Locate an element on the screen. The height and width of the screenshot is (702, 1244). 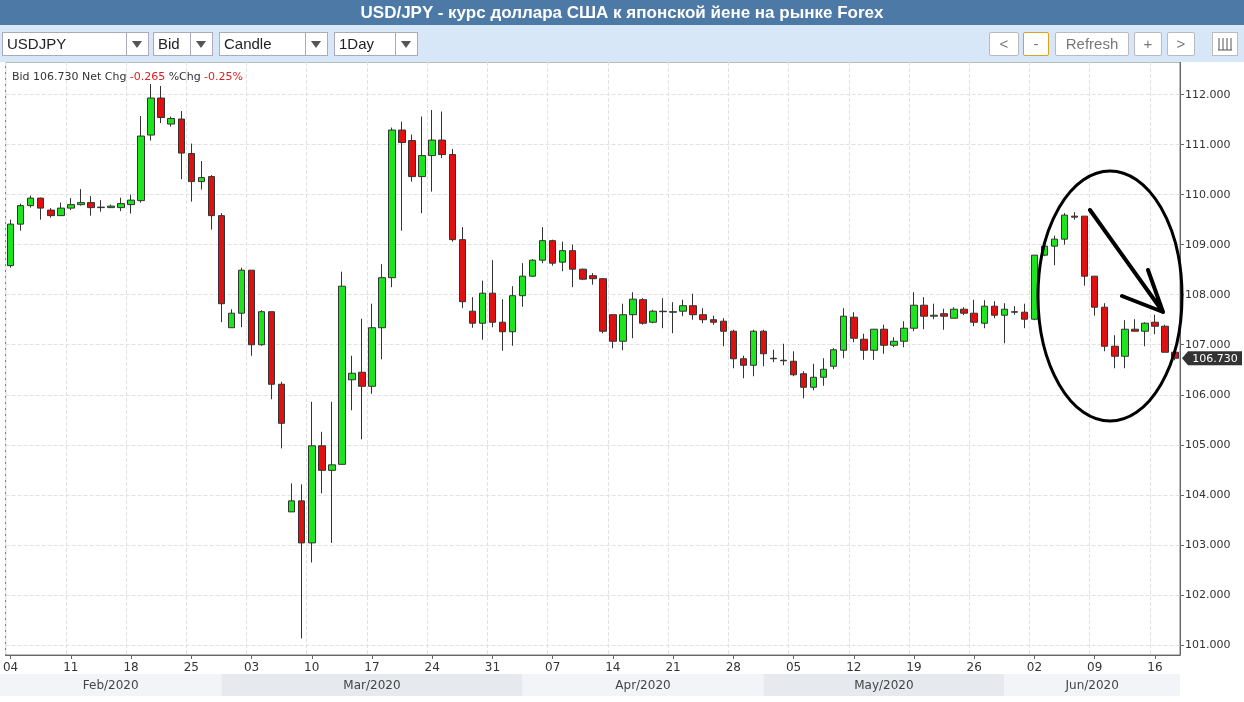
text: Feb/2020 is located at coordinates (110, 685).